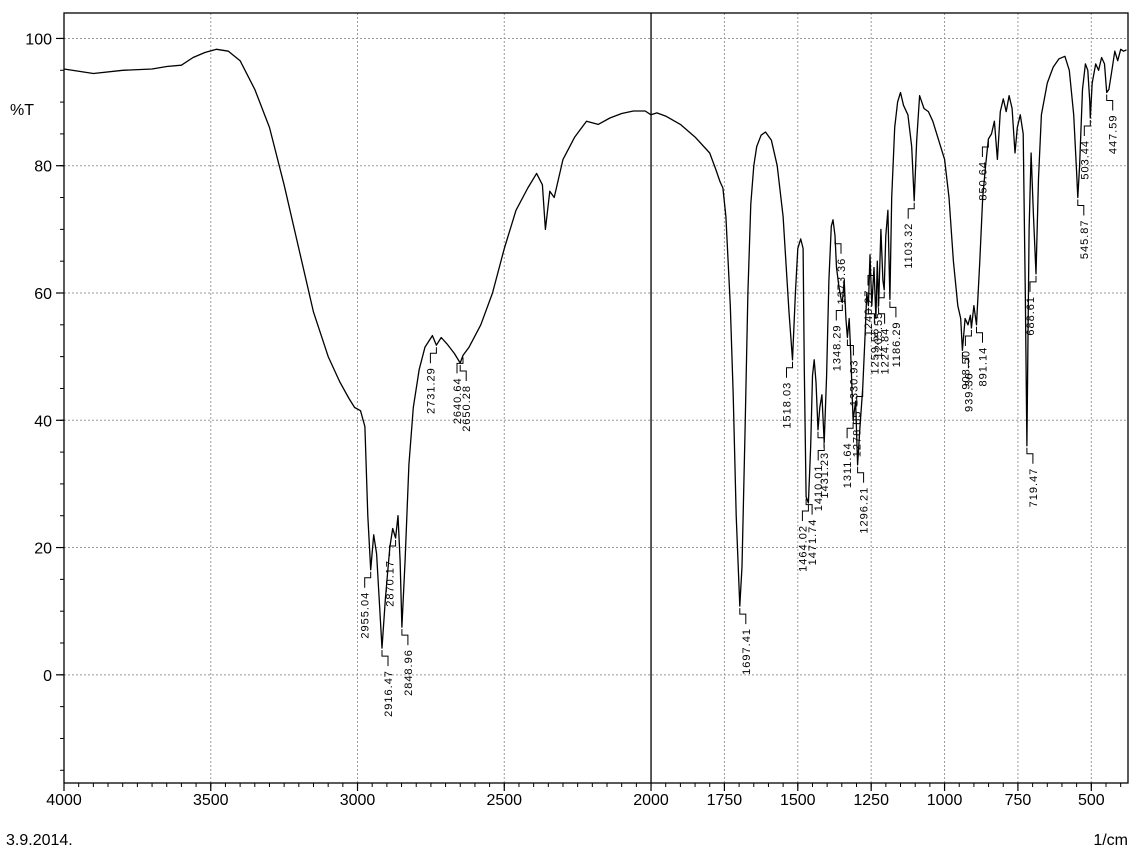 This screenshot has height=849, width=1131. What do you see at coordinates (725, 800) in the screenshot?
I see `x-tick-label-5: 1750` at bounding box center [725, 800].